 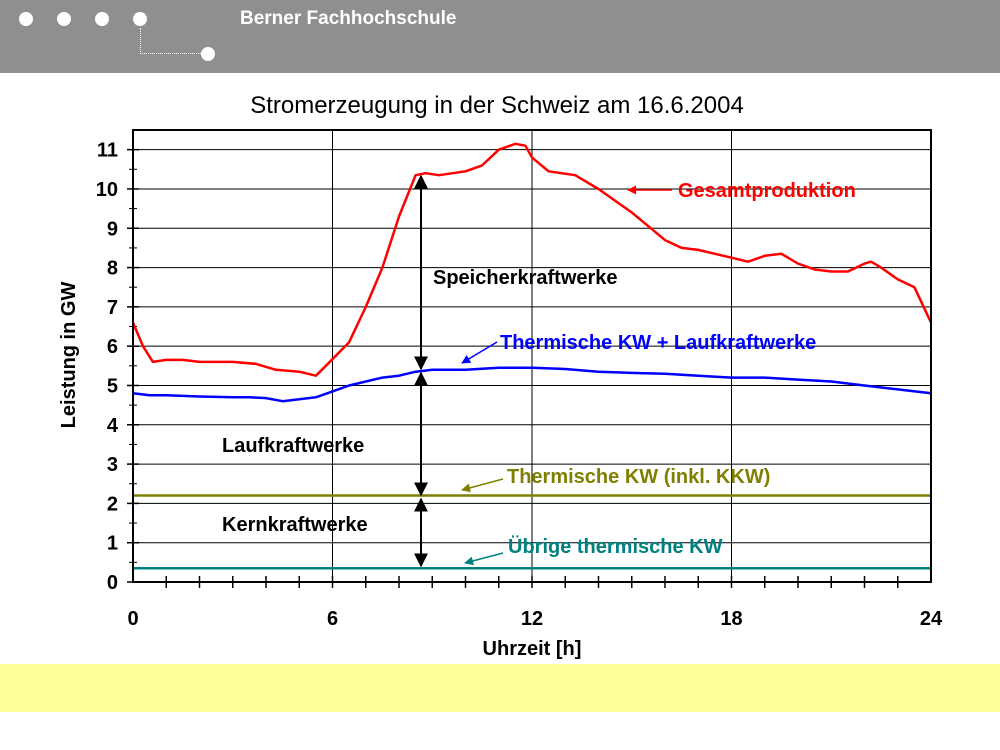 I want to click on y-tick-label: 8, so click(x=112, y=269).